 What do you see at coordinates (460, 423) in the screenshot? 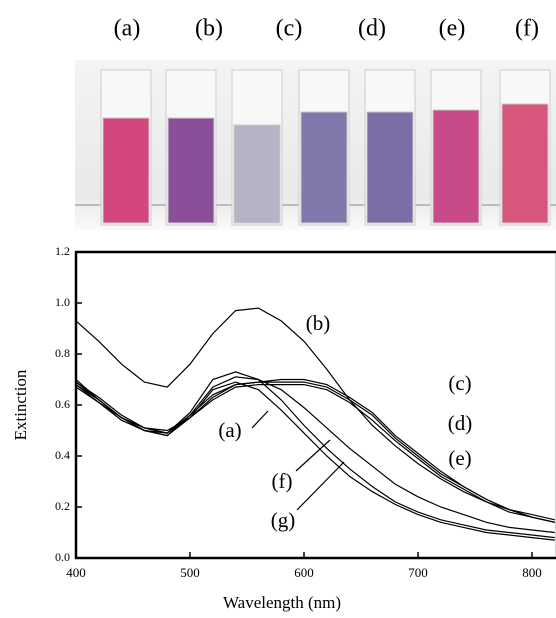
I see `series-label: (d)` at bounding box center [460, 423].